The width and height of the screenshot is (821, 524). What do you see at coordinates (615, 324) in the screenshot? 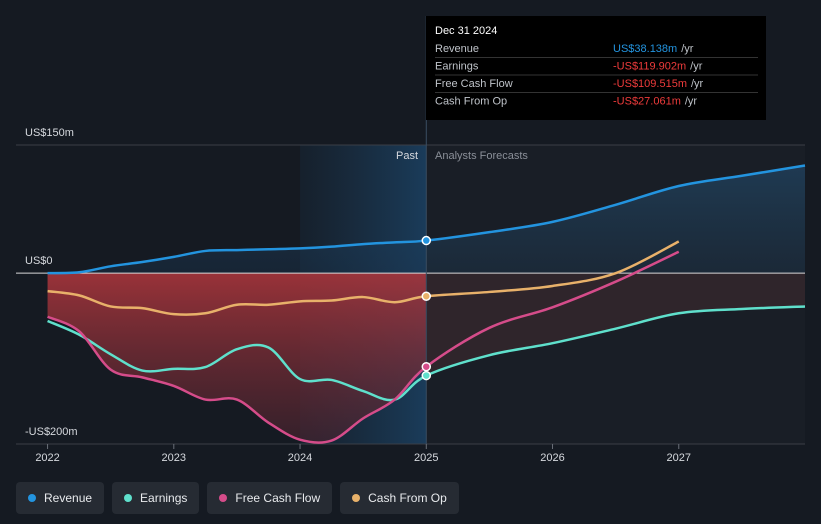
I see `forecast-loss-area` at bounding box center [615, 324].